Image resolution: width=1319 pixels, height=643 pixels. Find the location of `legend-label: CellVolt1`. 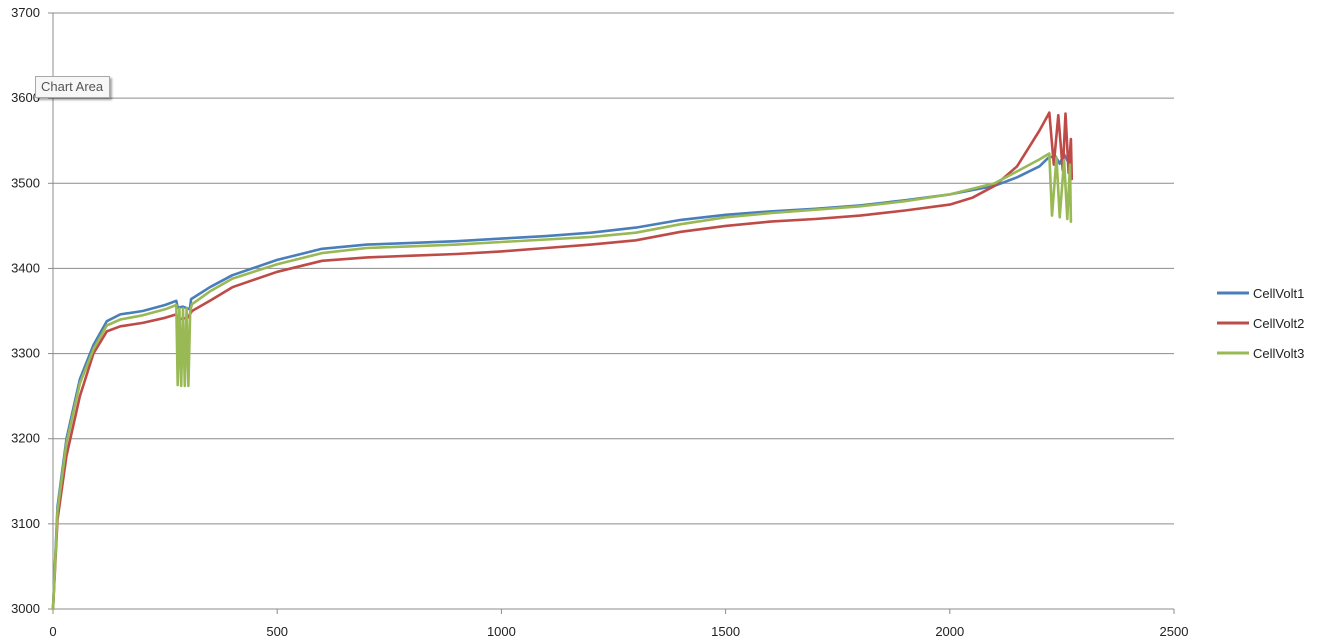

legend-label: CellVolt1 is located at coordinates (1278, 293).